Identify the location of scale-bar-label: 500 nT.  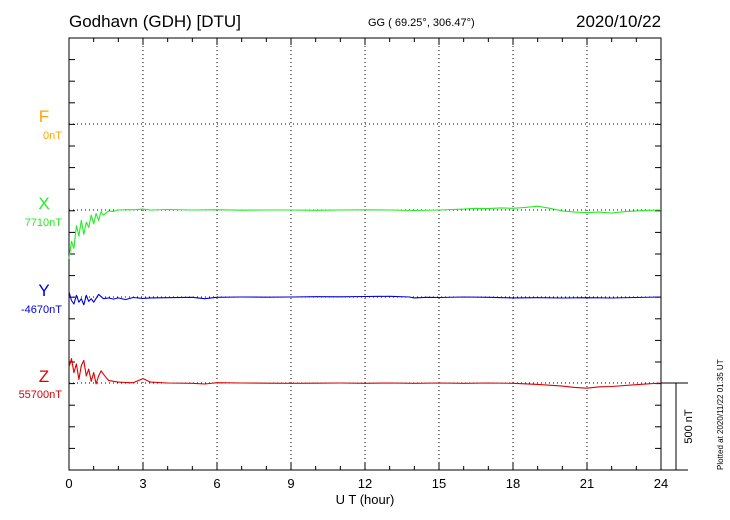
(689, 426).